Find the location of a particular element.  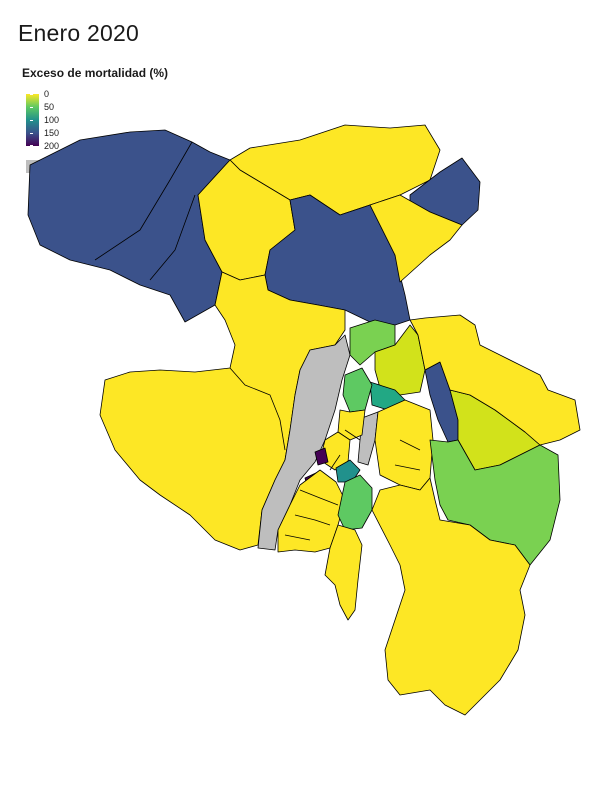

region-nw is located at coordinates (129, 226).